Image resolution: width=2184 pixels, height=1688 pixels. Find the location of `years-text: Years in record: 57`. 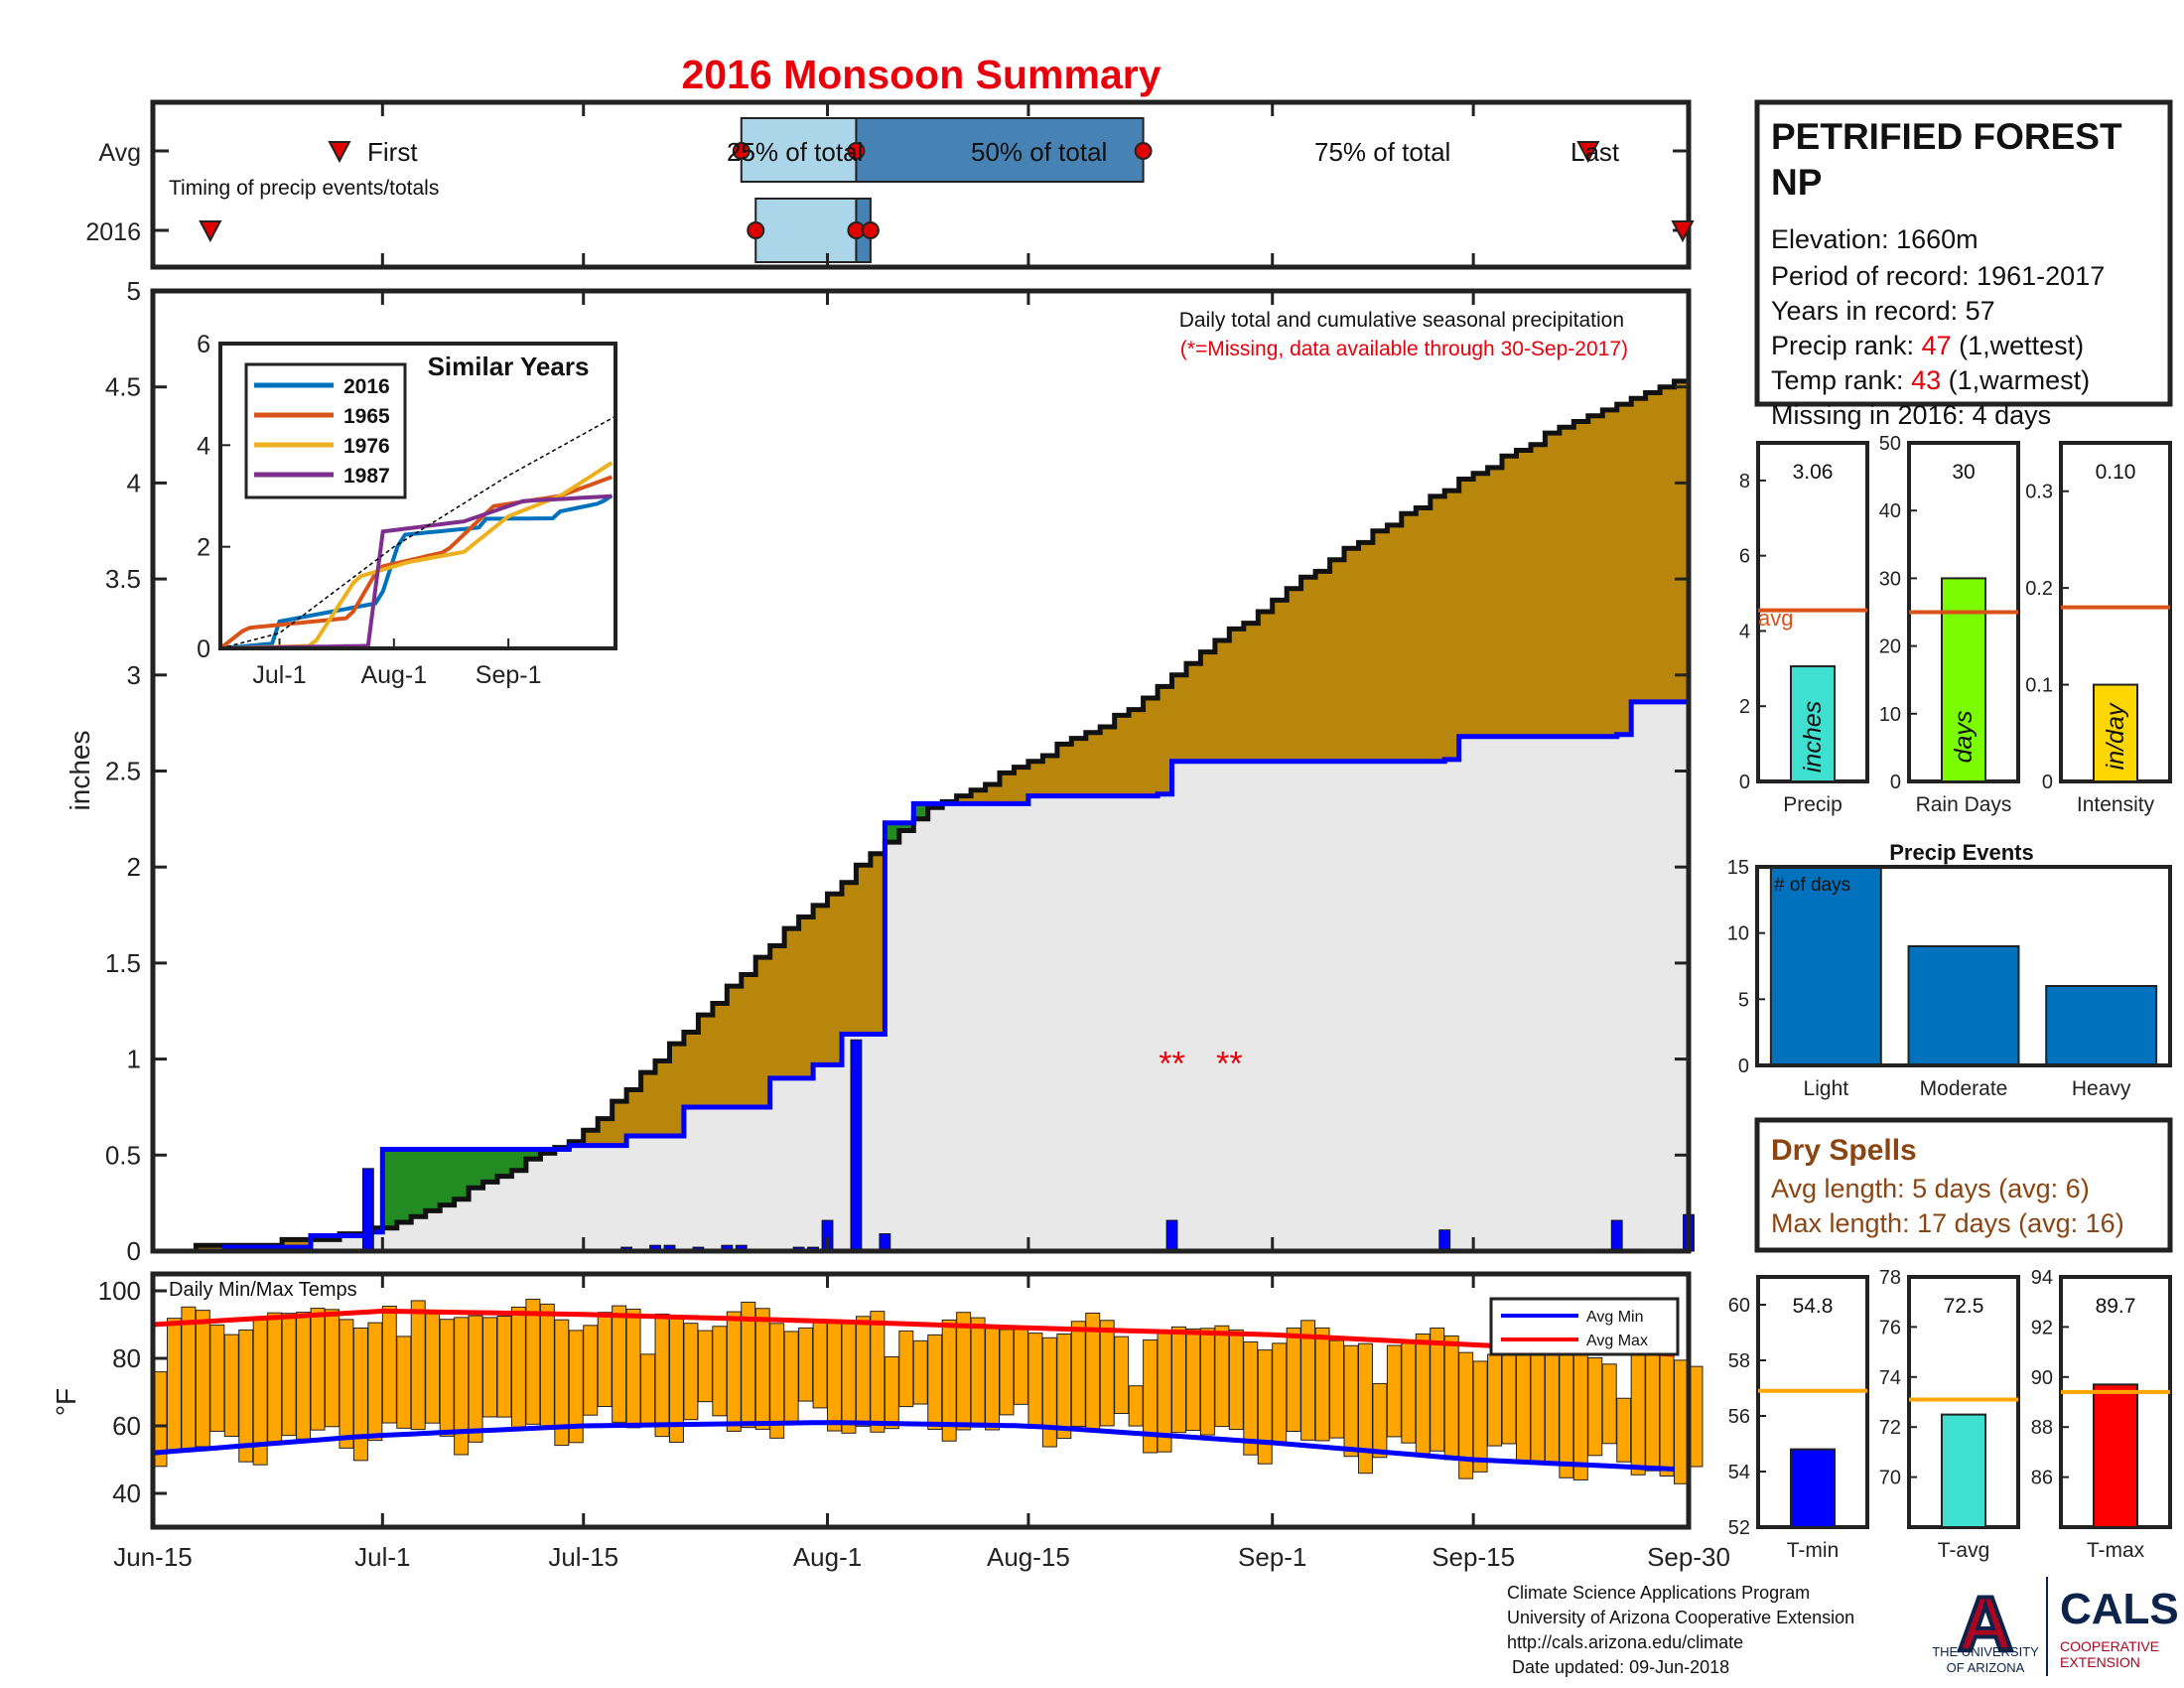

years-text: Years in record: 57 is located at coordinates (1883, 311).